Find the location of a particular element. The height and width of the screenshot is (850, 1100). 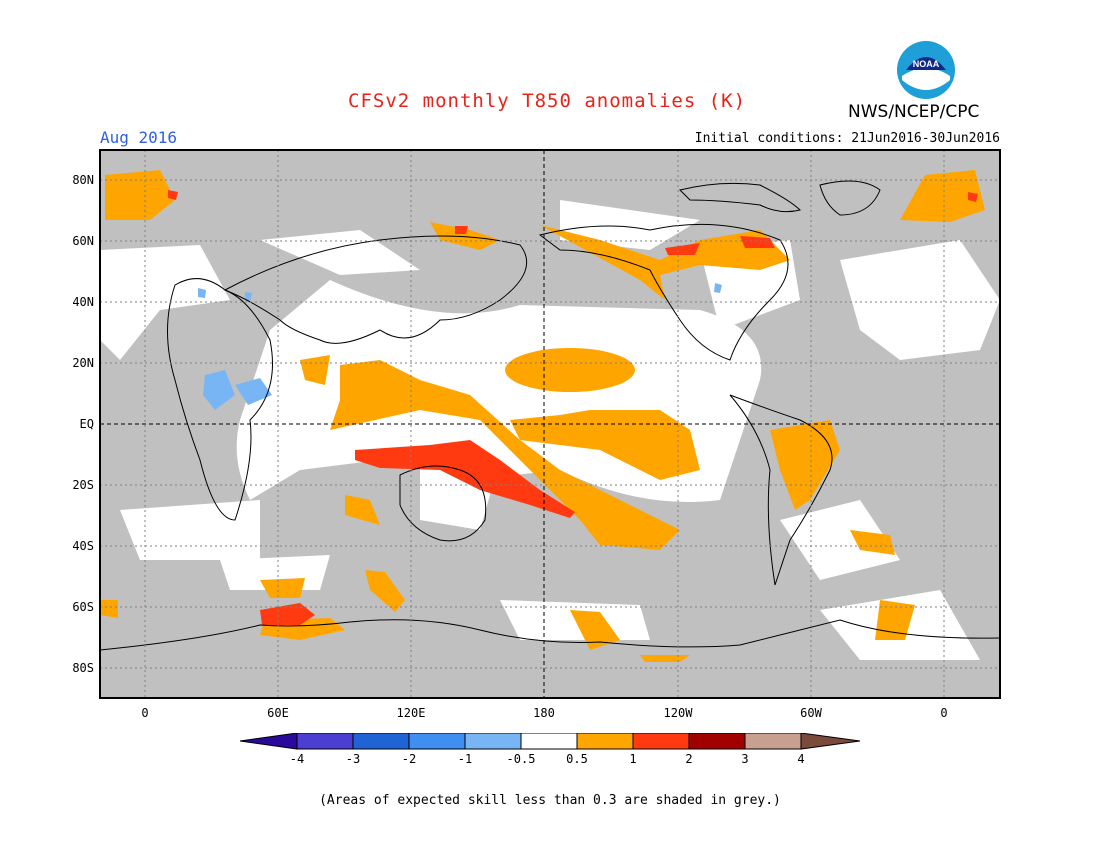

colorbar-label-p4: 4 is located at coordinates (801, 759).